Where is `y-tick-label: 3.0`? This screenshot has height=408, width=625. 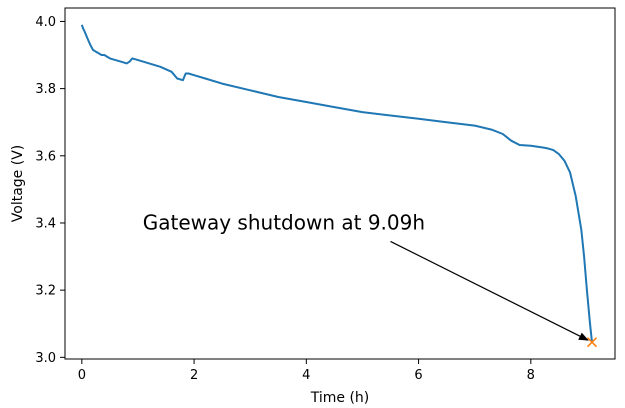
y-tick-label: 3.0 is located at coordinates (45, 358).